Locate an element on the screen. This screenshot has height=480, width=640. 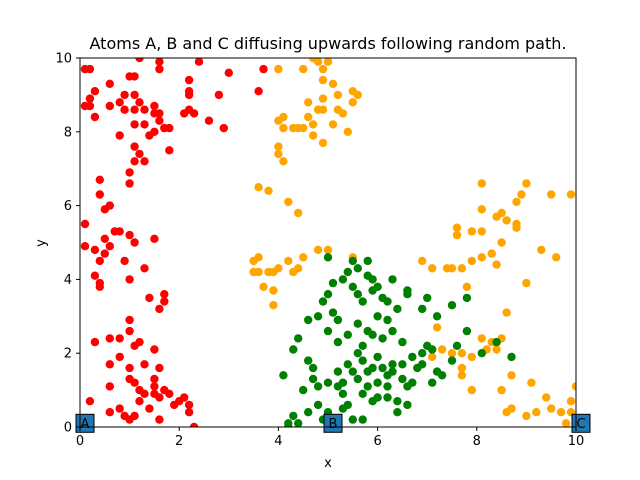
y-tick-label-0: 0 is located at coordinates (68, 428).